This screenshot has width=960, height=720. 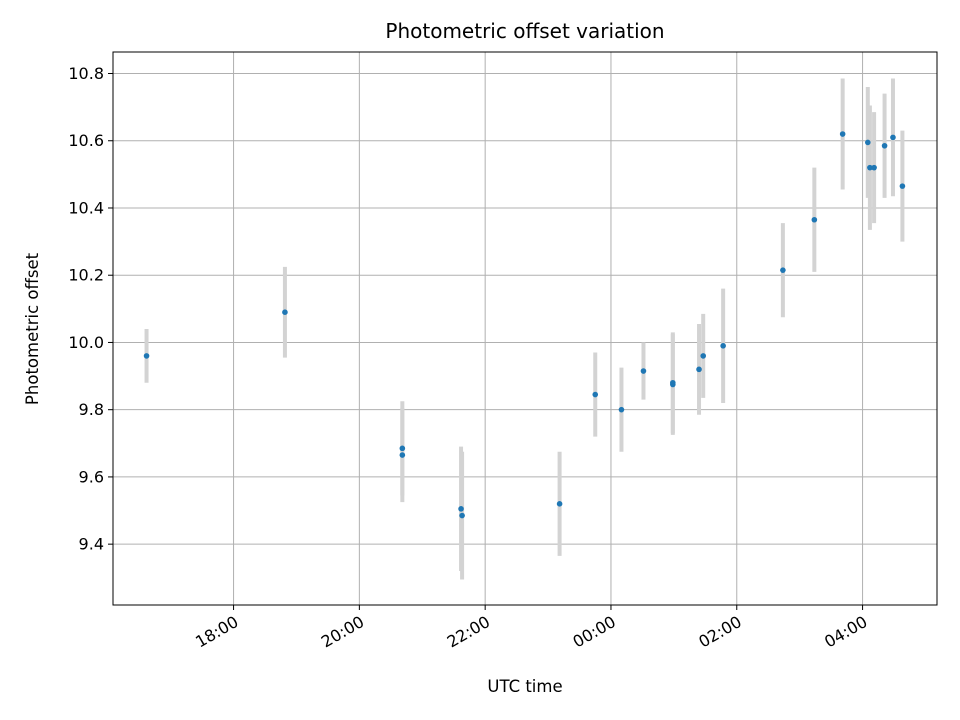 I want to click on y-tick-label: 10.6, so click(x=86, y=140).